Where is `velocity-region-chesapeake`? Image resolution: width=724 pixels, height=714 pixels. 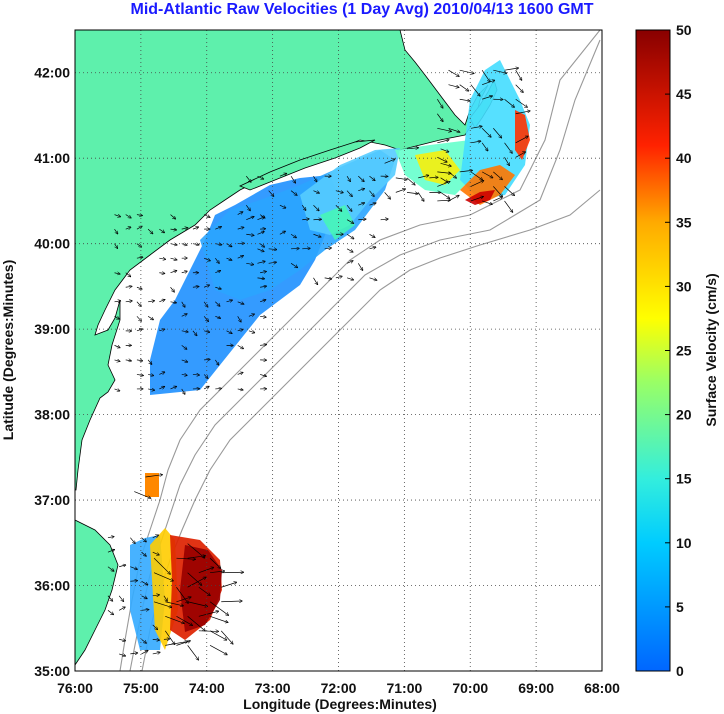 velocity-region-chesapeake is located at coordinates (152, 485).